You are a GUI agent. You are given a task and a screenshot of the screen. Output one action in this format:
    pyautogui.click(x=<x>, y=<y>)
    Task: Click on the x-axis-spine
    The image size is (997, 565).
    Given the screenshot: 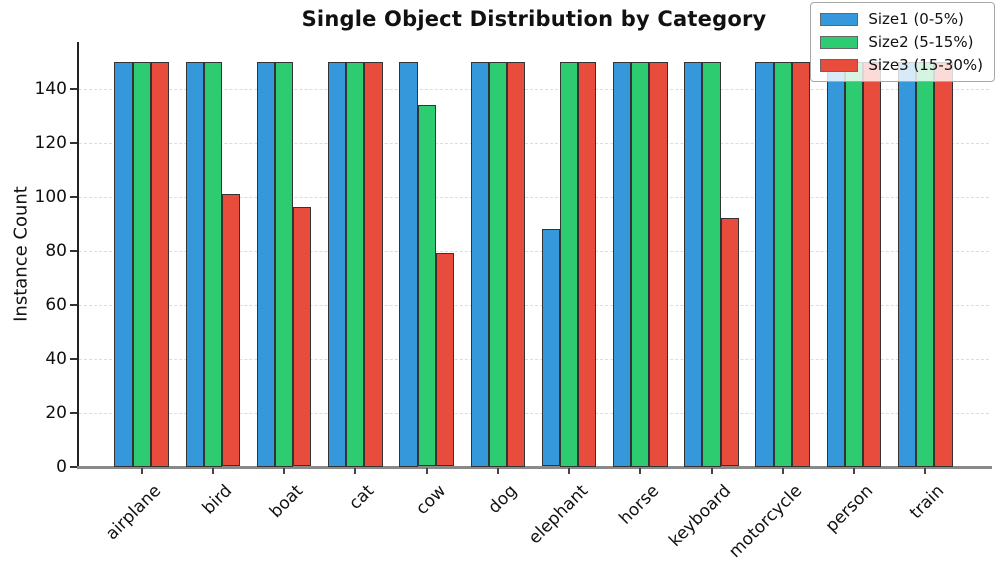 What is the action you would take?
    pyautogui.click(x=534, y=467)
    